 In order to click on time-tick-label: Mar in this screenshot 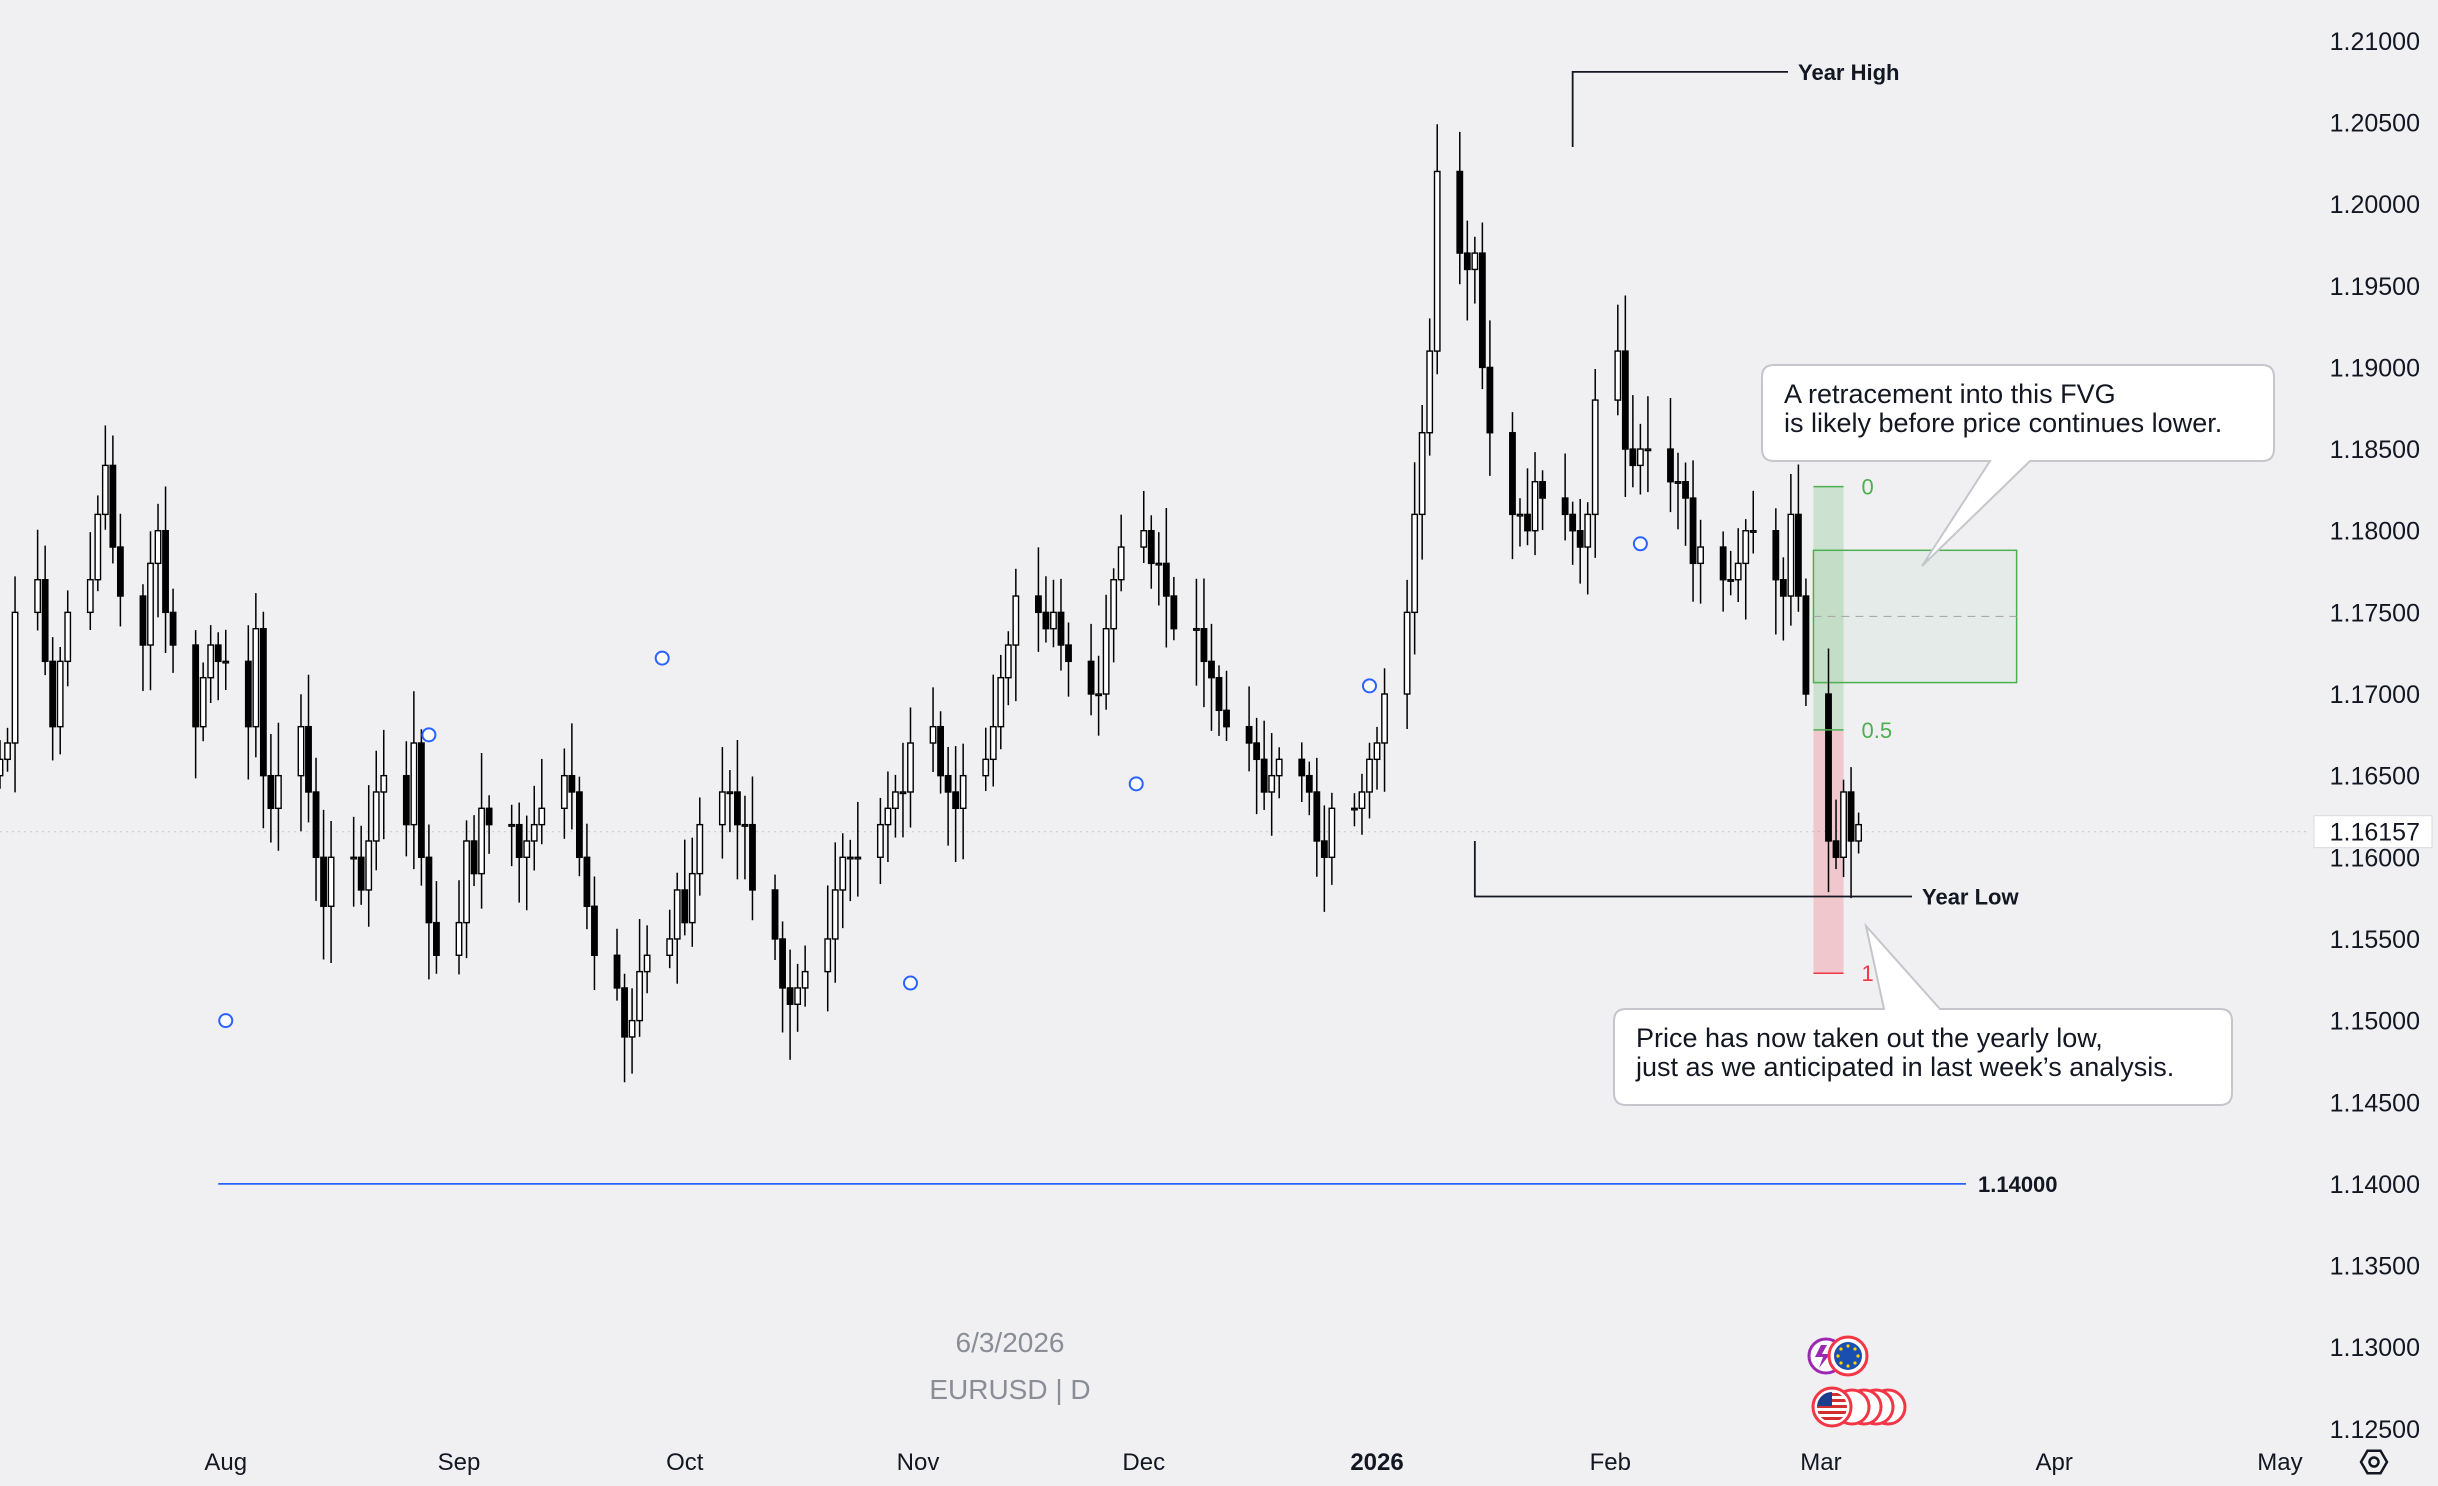, I will do `click(1820, 1462)`.